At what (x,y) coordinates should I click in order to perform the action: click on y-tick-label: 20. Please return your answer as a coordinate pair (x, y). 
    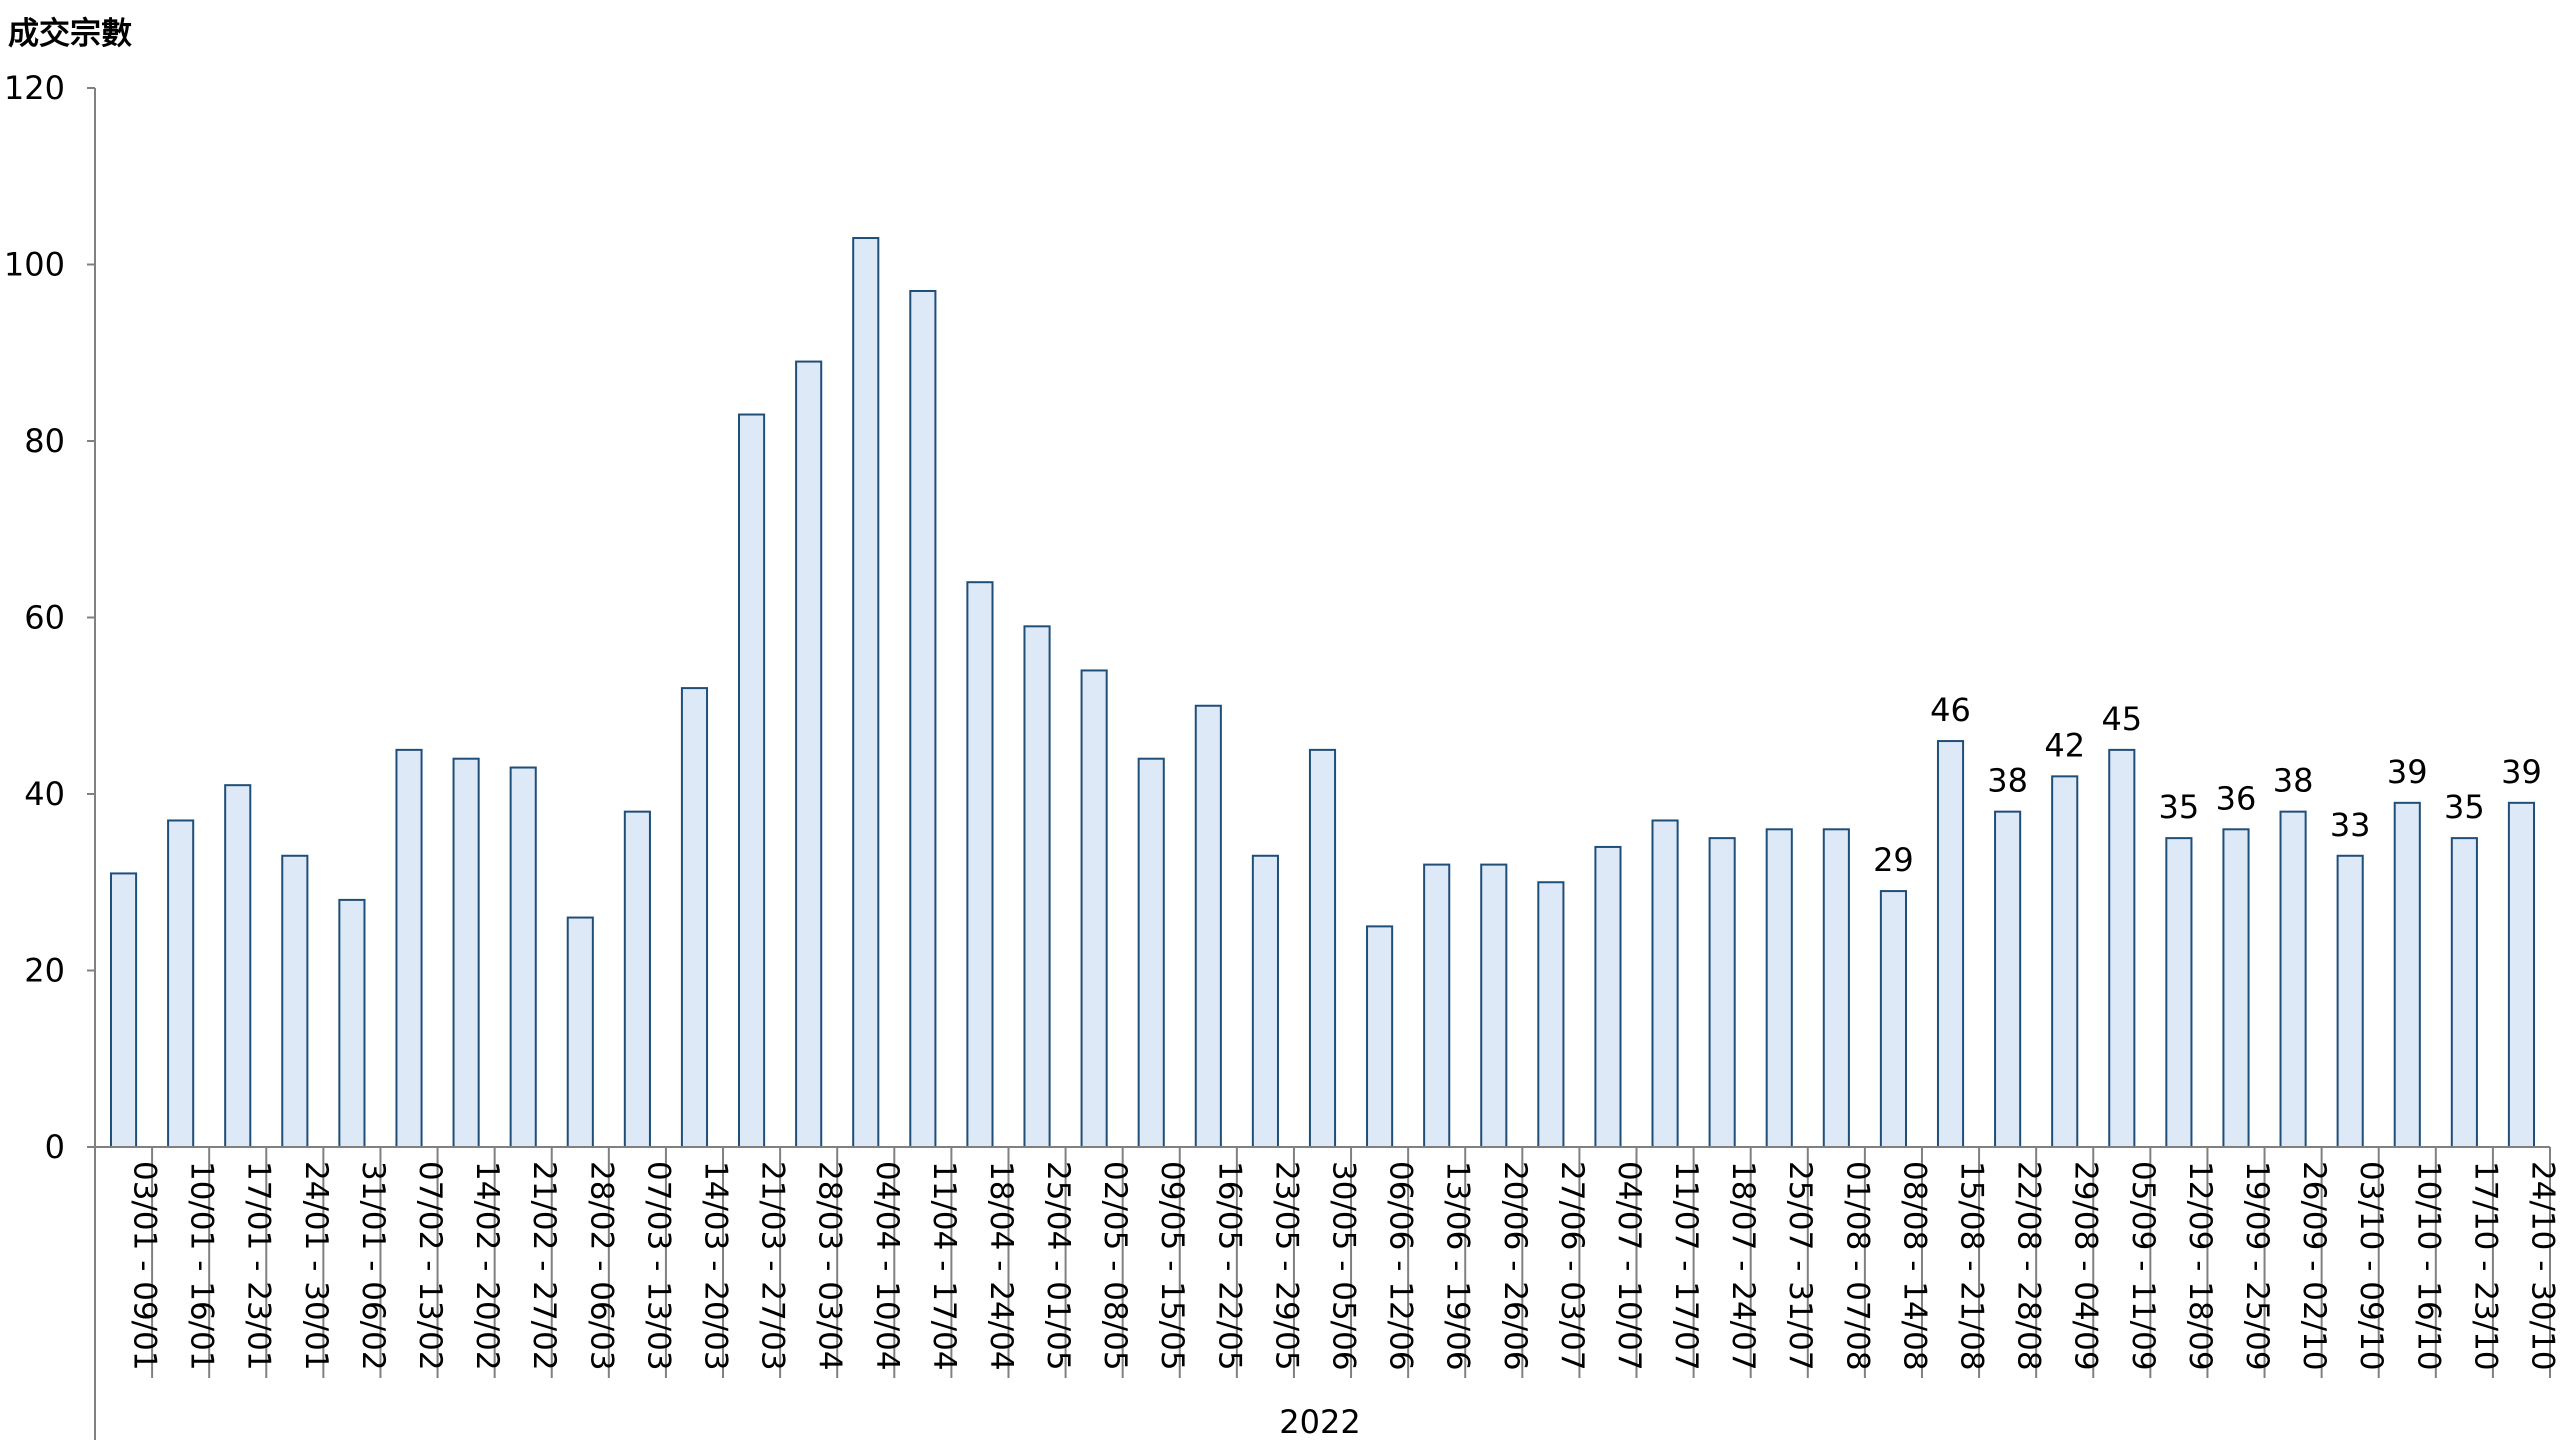
    Looking at the image, I should click on (44, 971).